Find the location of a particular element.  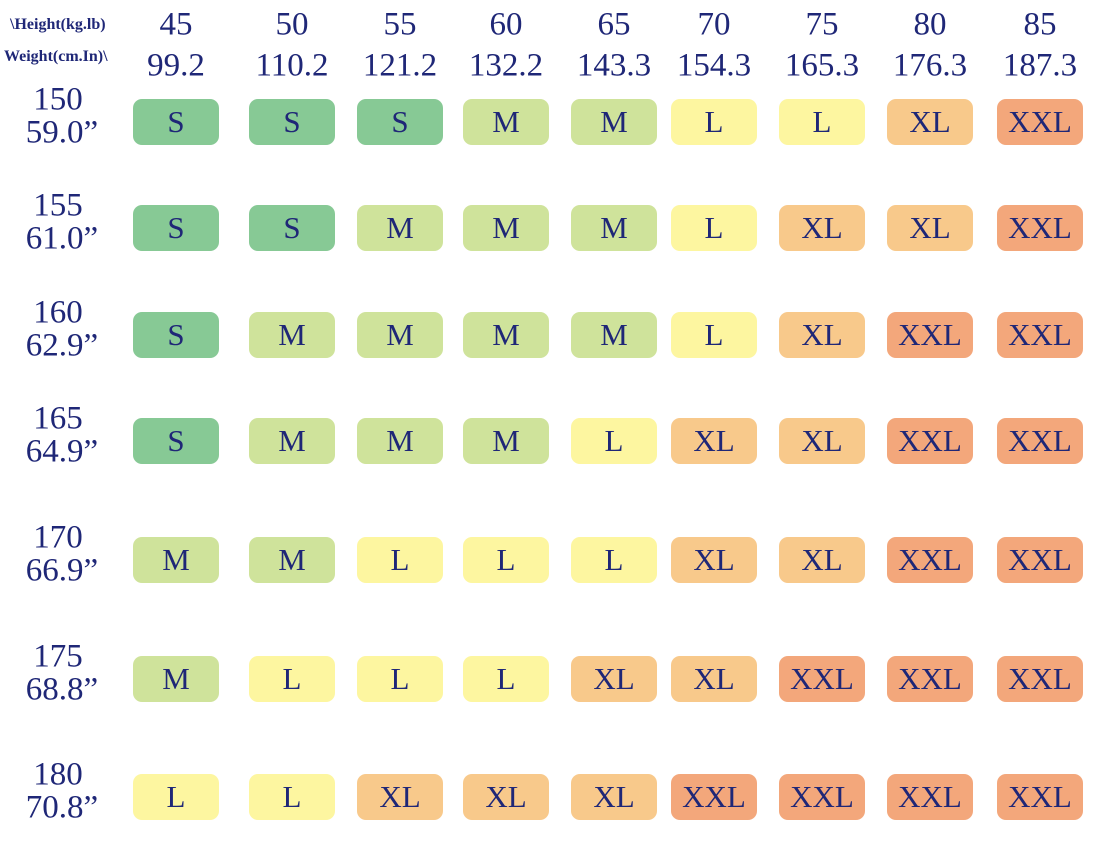

column-lb: 165.3 is located at coordinates (822, 65).